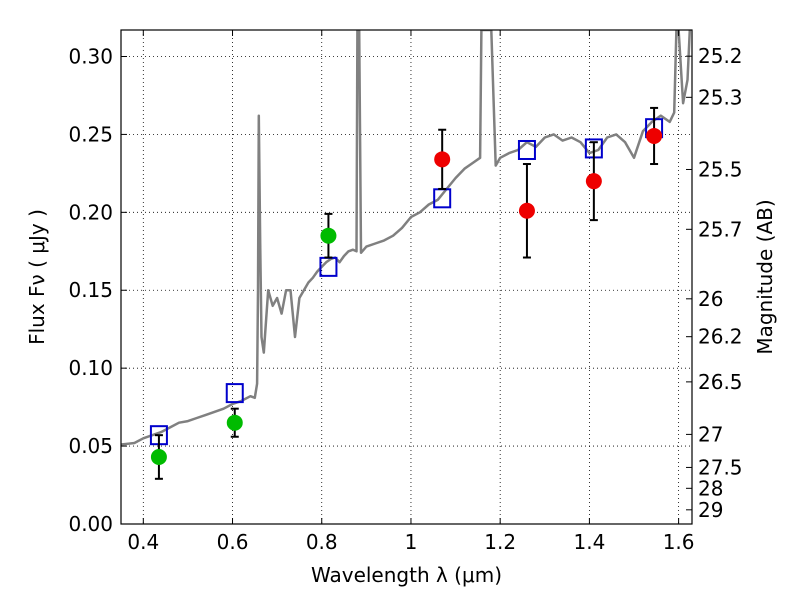  Describe the element at coordinates (720, 97) in the screenshot. I see `right-tick-label: 25.3` at that location.